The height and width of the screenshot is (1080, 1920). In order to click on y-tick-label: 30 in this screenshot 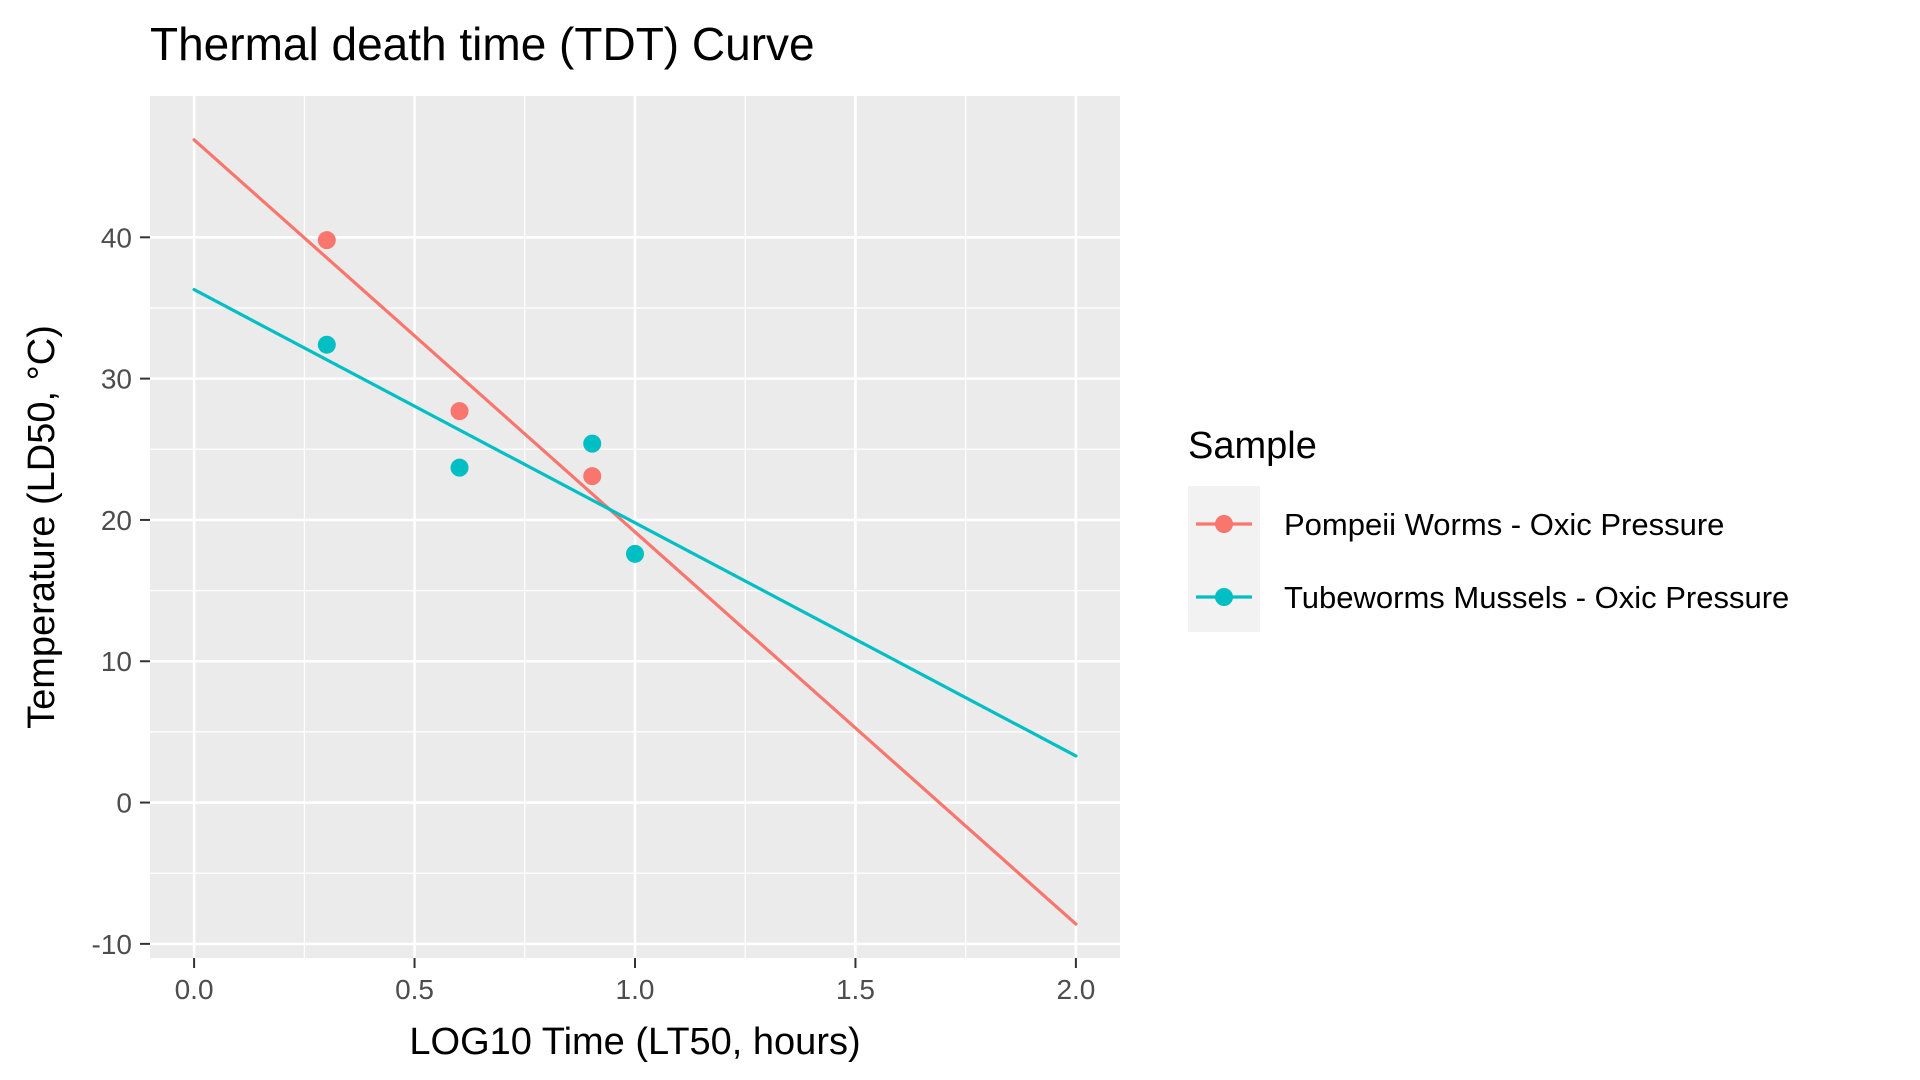, I will do `click(116, 379)`.